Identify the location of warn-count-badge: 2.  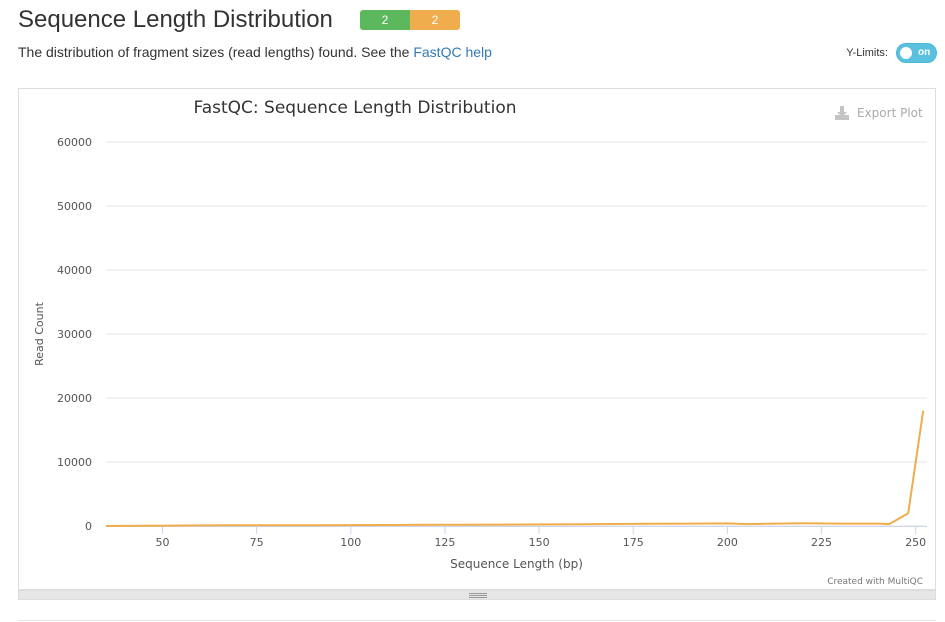
(435, 20).